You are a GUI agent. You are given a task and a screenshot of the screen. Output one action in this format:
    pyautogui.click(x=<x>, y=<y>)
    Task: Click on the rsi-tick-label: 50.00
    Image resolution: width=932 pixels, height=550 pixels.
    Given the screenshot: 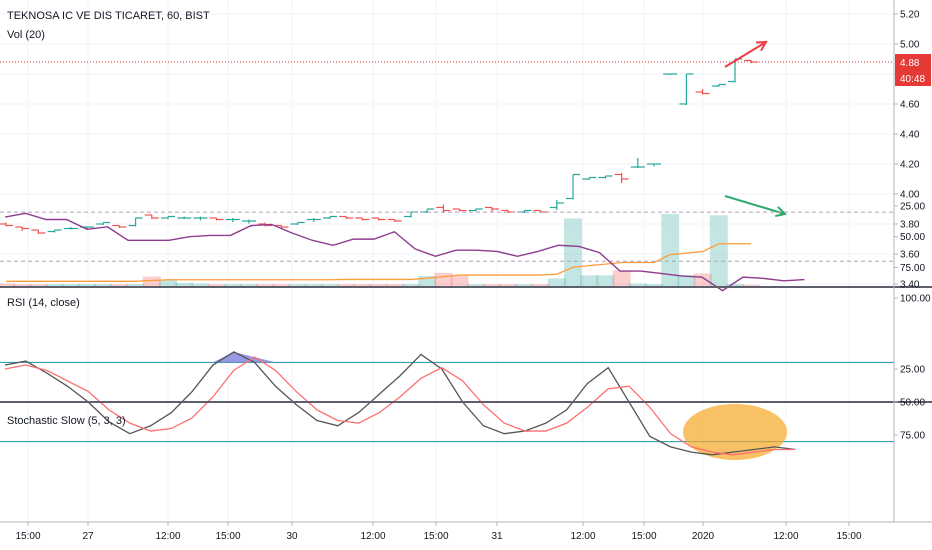 What is the action you would take?
    pyautogui.click(x=912, y=237)
    